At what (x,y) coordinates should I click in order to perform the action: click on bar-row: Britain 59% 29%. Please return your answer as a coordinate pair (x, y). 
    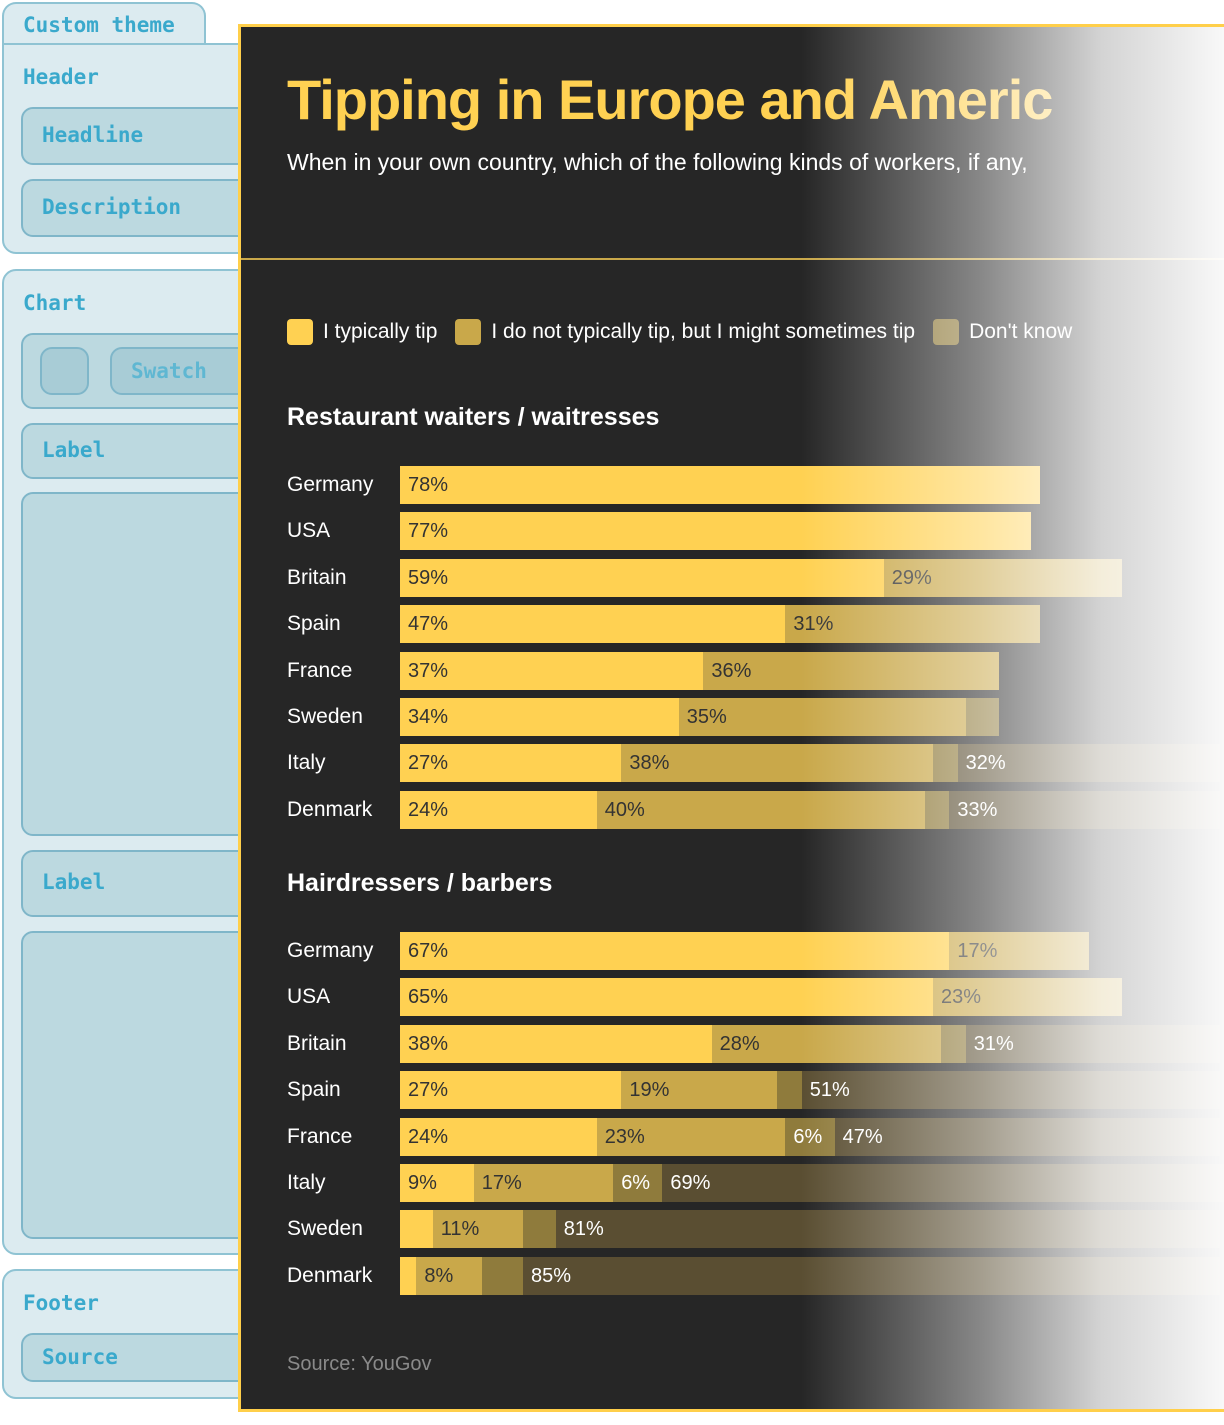
    Looking at the image, I should click on (755, 577).